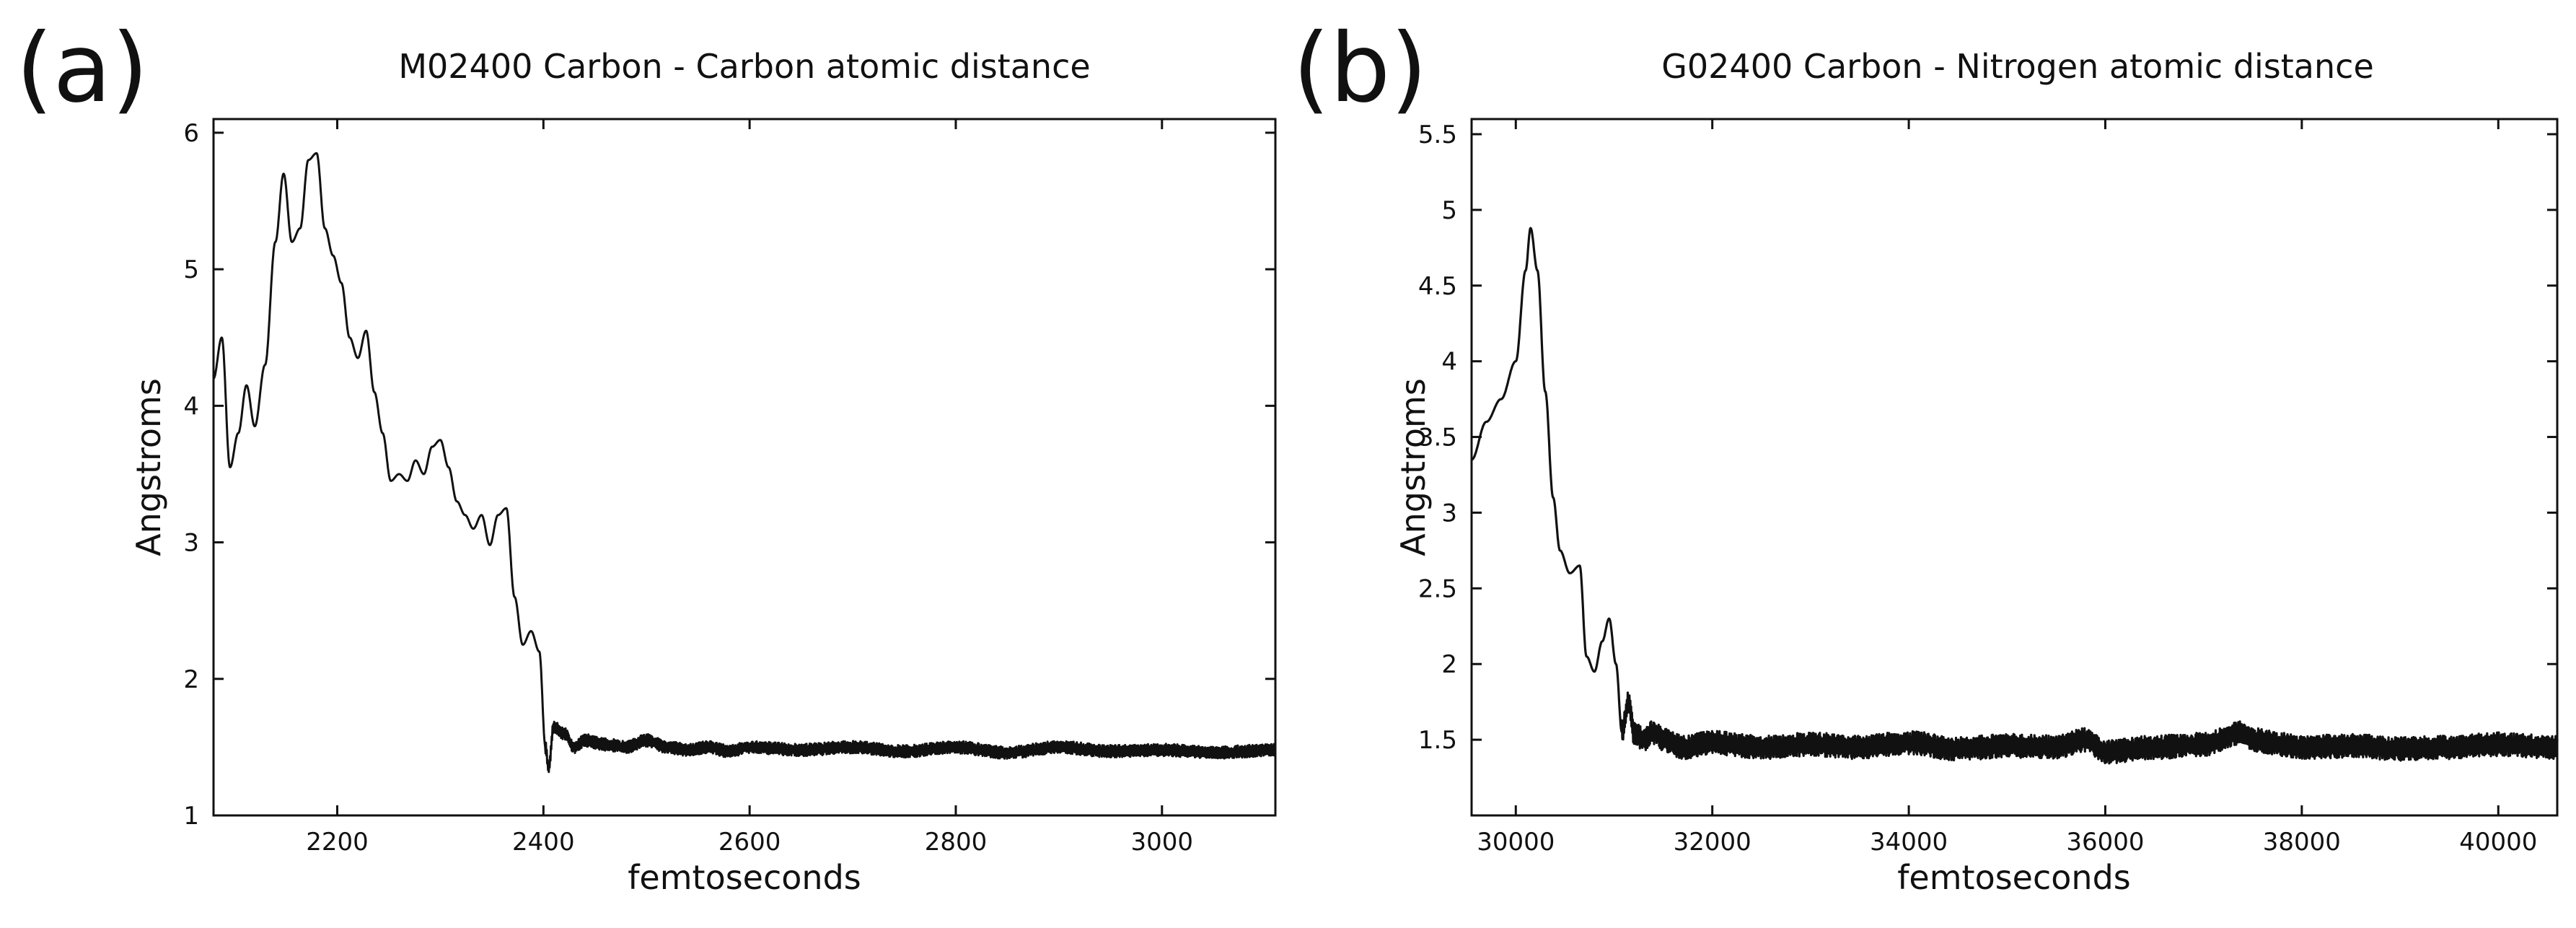  I want to click on chart-title-a: M02400 Carbon - Carbon atomic distance, so click(744, 66).